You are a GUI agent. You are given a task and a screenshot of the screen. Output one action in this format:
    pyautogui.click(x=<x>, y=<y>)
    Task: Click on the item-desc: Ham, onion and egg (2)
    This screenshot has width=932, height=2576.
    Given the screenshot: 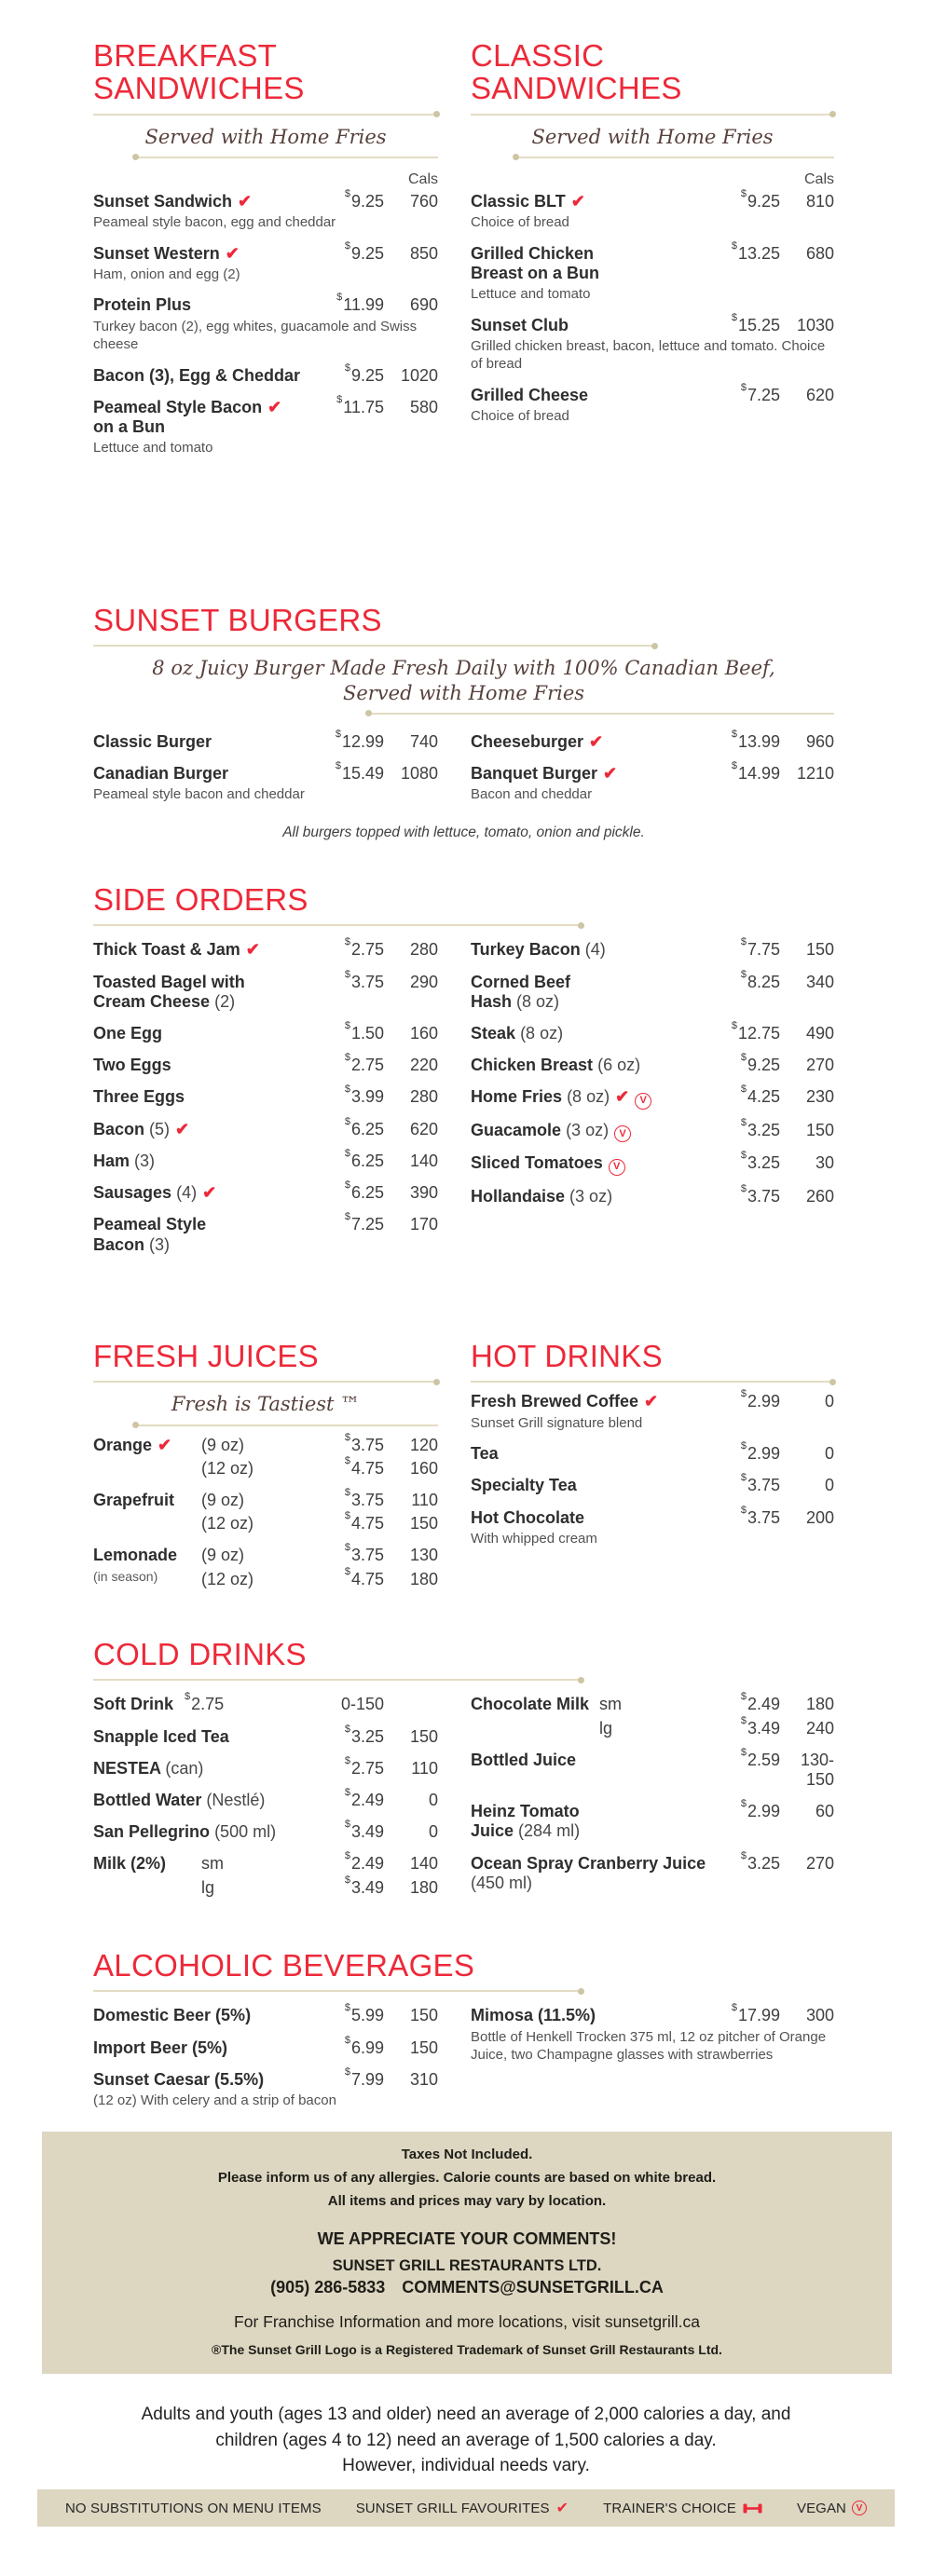 What is the action you would take?
    pyautogui.click(x=166, y=274)
    